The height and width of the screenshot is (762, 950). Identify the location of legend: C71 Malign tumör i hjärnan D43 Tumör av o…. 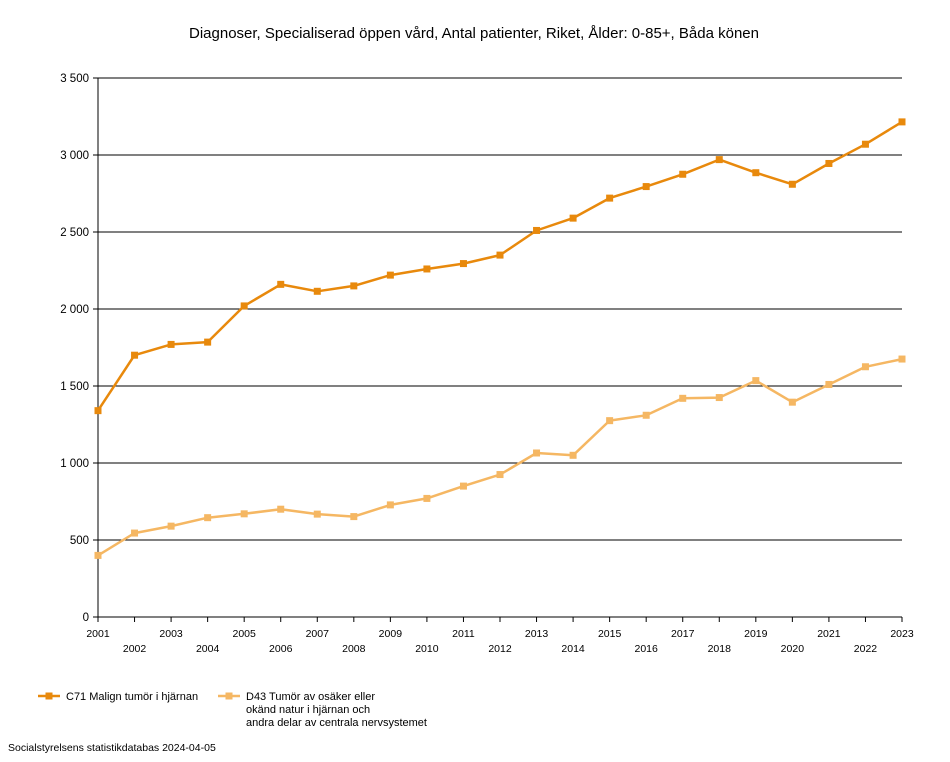
(232, 710).